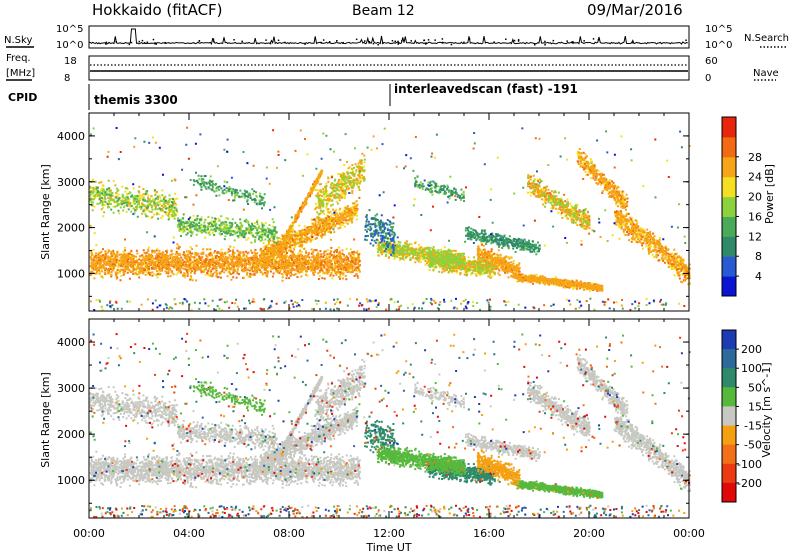 Image resolution: width=800 pixels, height=554 pixels. I want to click on noise-right-tick-high: 10^5, so click(718, 29).